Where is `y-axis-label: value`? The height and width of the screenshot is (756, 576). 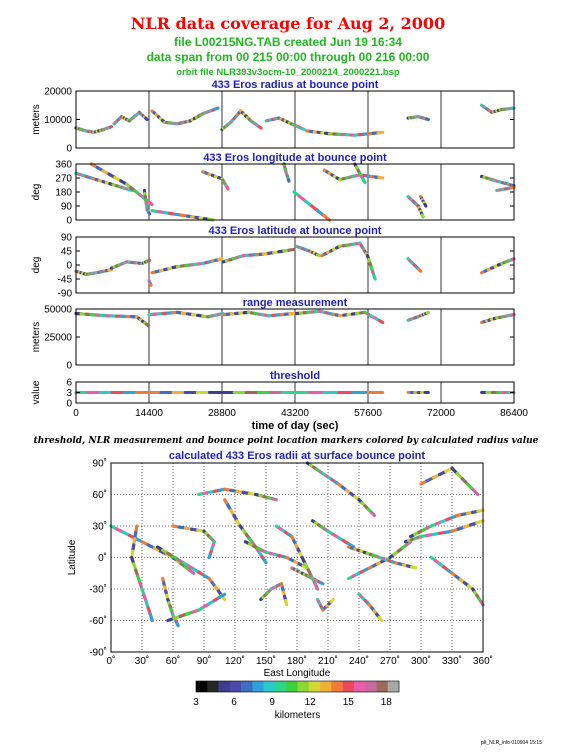 y-axis-label: value is located at coordinates (36, 392).